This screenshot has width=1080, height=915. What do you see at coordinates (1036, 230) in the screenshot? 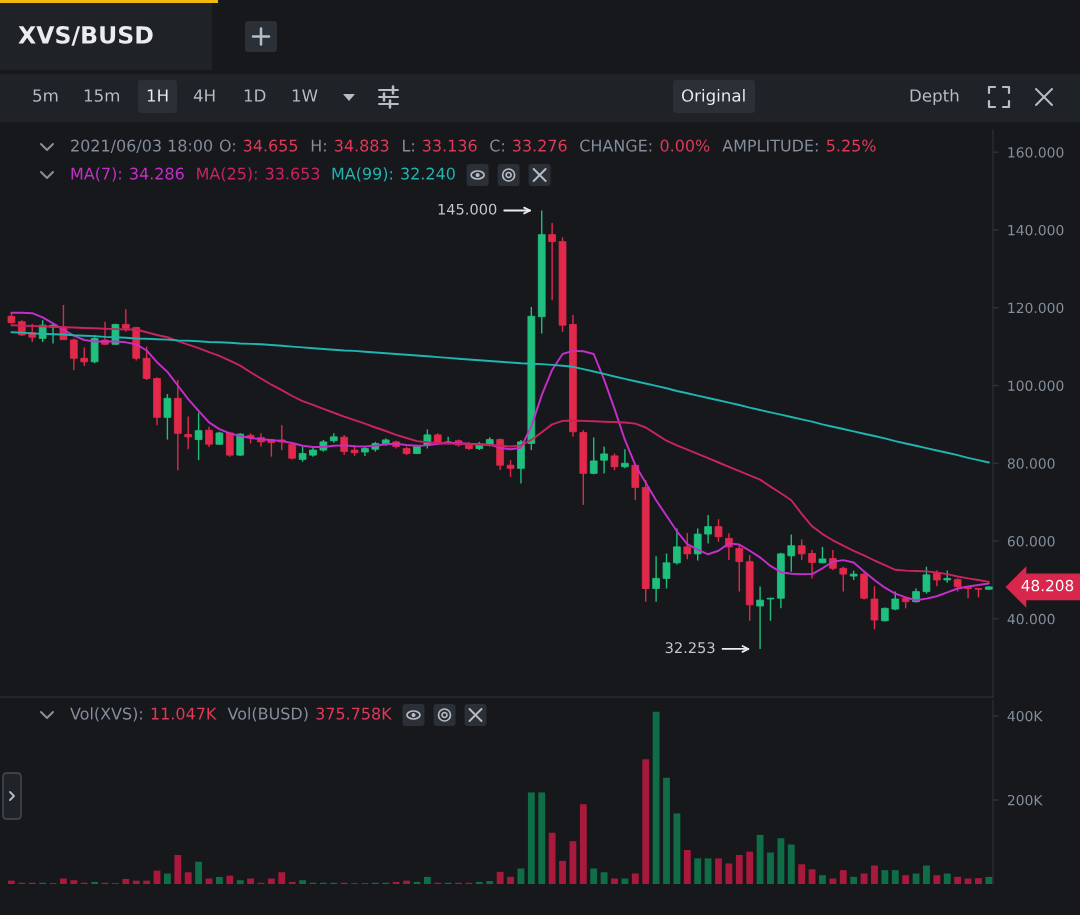
I see `y-tick-label: 140.000` at bounding box center [1036, 230].